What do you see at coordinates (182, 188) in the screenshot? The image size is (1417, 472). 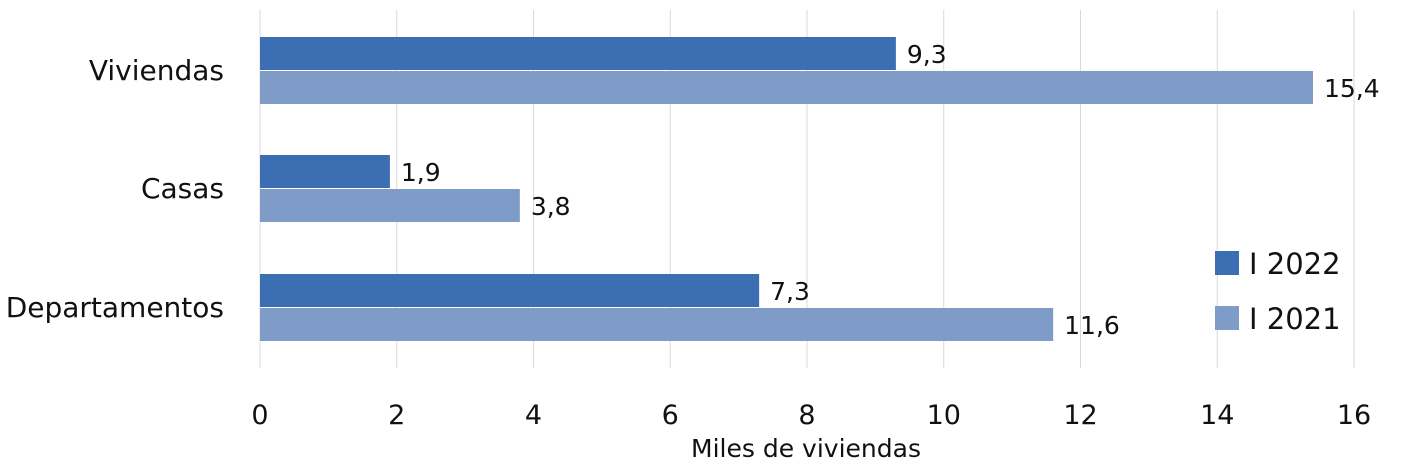 I see `category-label: Casas` at bounding box center [182, 188].